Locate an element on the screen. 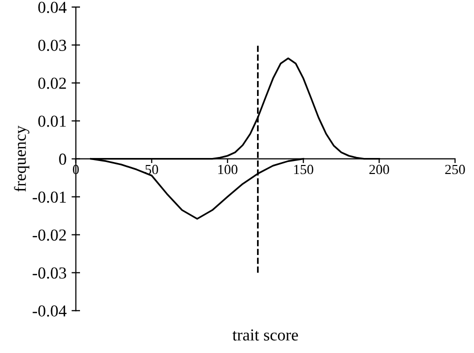  x-tick-label: 200 is located at coordinates (379, 169).